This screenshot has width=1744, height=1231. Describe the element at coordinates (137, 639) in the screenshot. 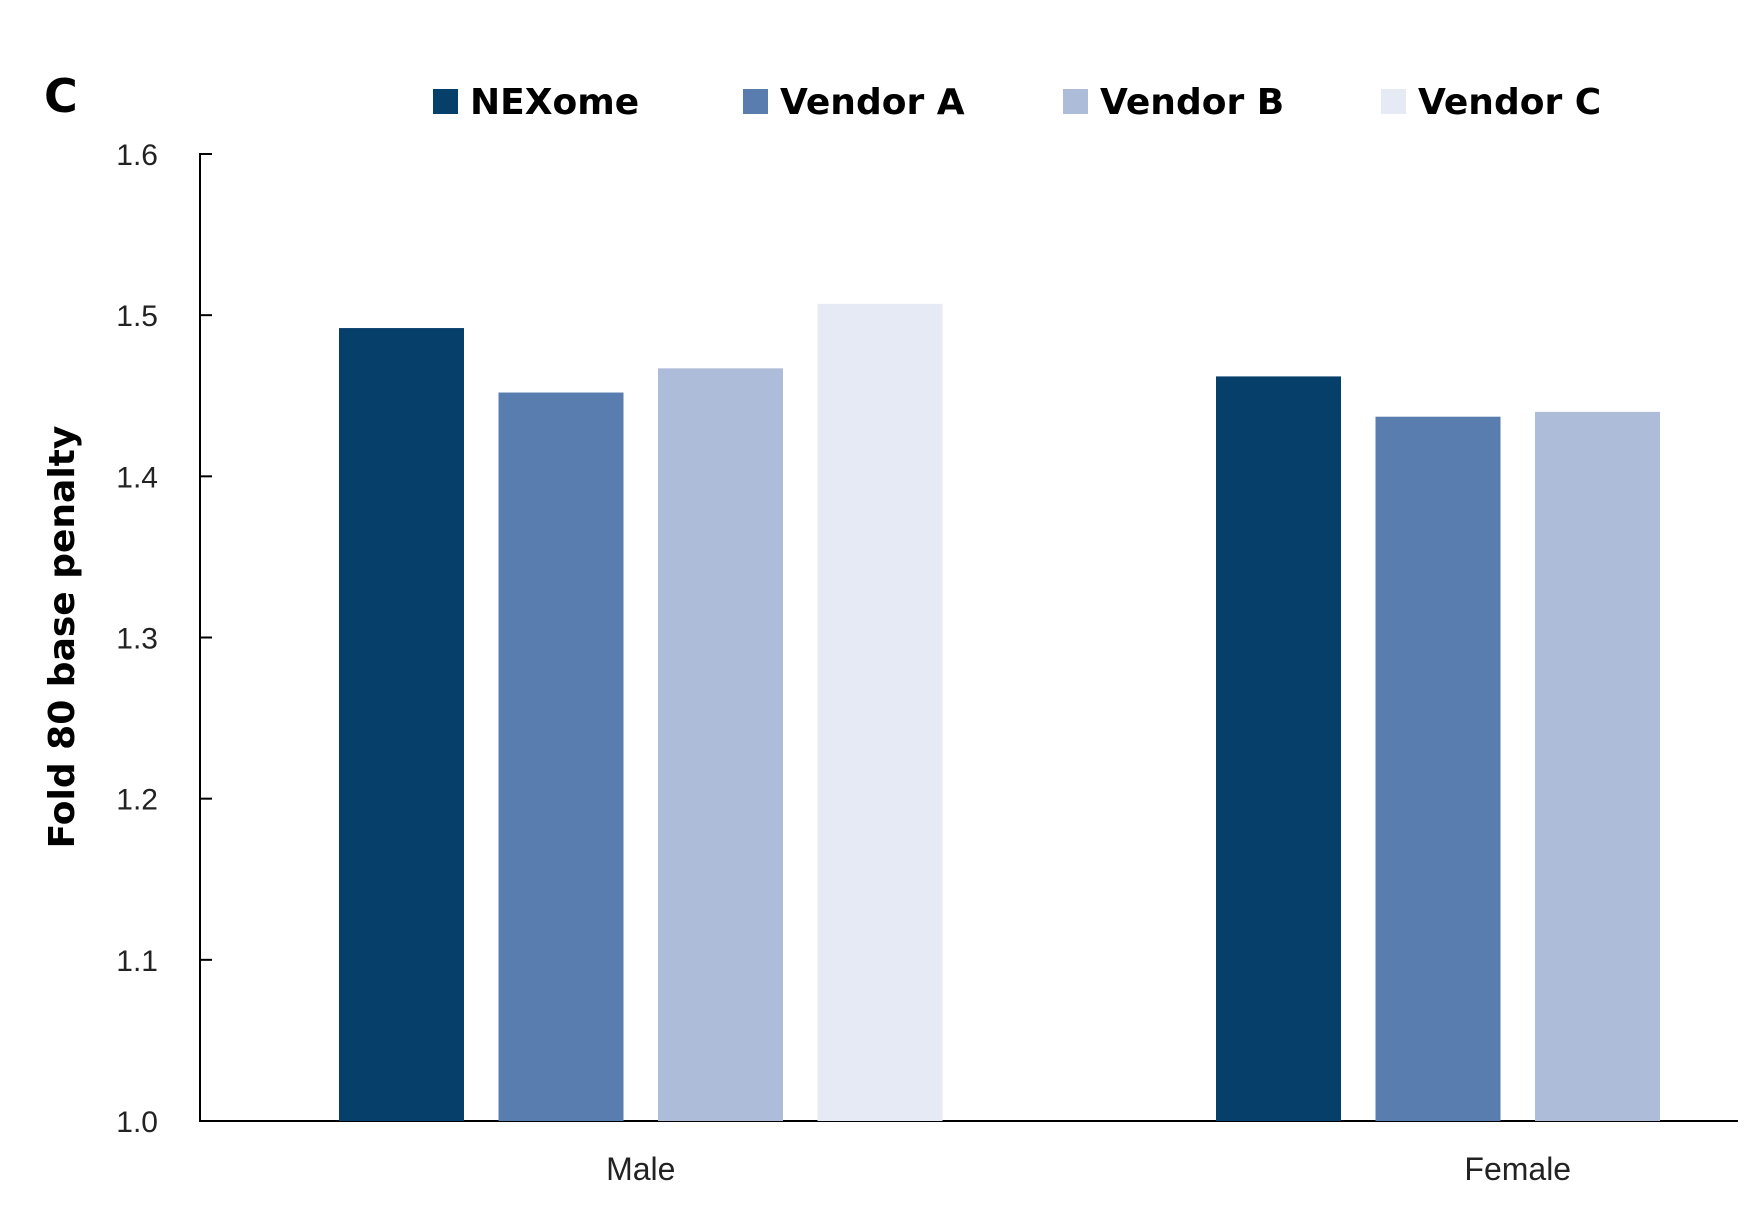

I see `y-tick-label: 1.3` at that location.